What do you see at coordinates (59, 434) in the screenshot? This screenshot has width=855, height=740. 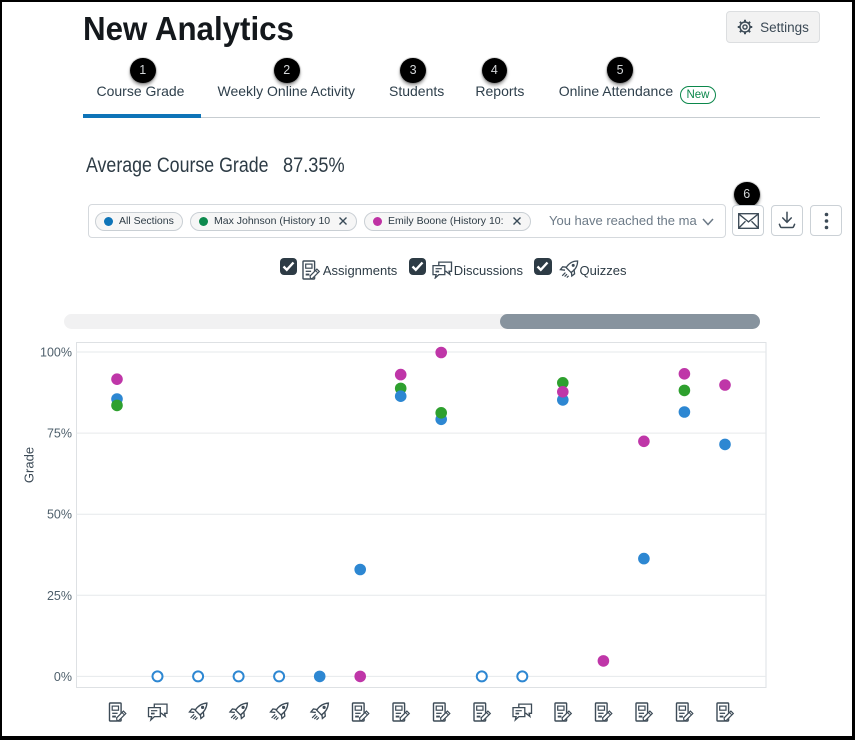 I see `svg-text: 75%` at bounding box center [59, 434].